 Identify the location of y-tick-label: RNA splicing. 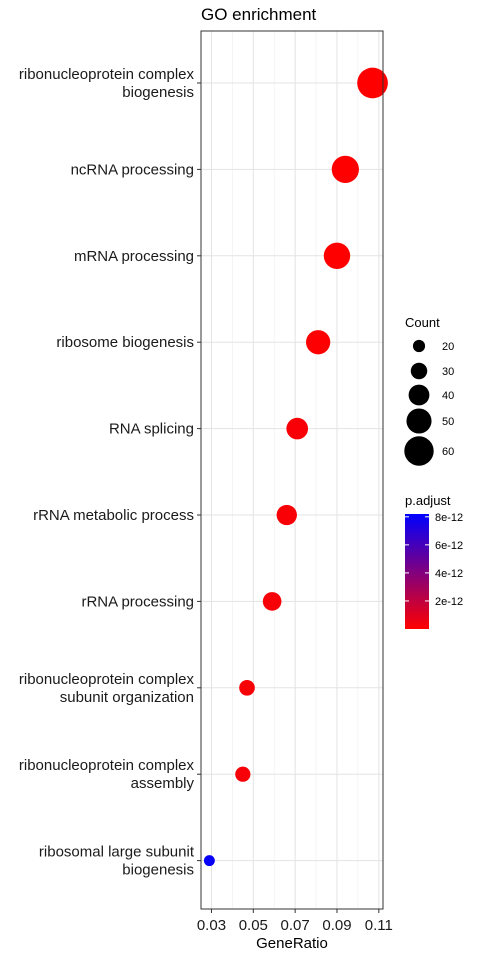
(151, 429).